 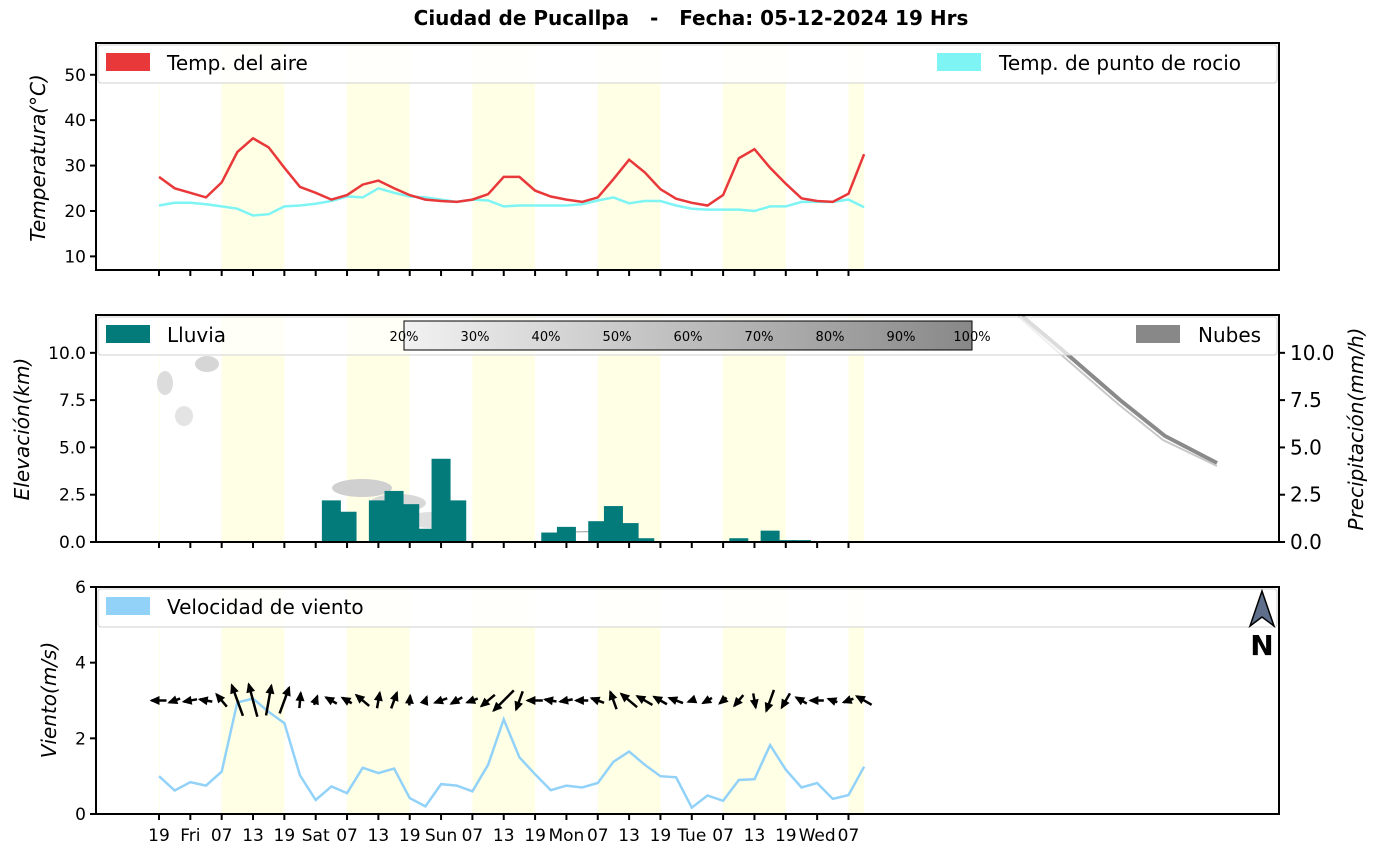 What do you see at coordinates (190, 836) in the screenshot?
I see `x-tick-label: Fri` at bounding box center [190, 836].